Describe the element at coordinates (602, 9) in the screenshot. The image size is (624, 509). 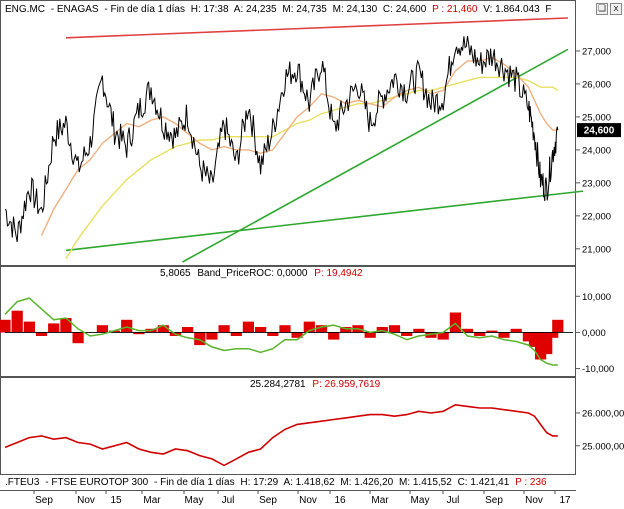
I see `restore-icon: ❏` at that location.